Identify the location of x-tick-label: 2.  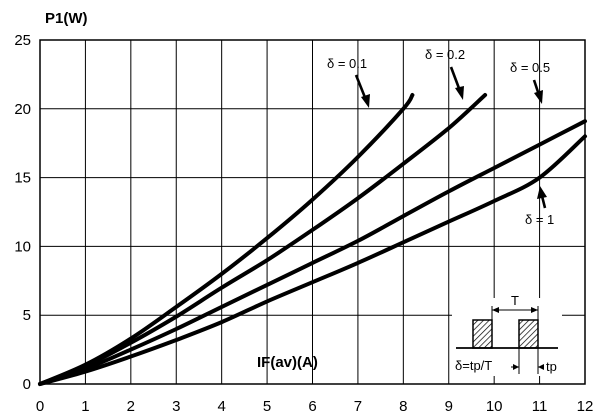
(131, 406).